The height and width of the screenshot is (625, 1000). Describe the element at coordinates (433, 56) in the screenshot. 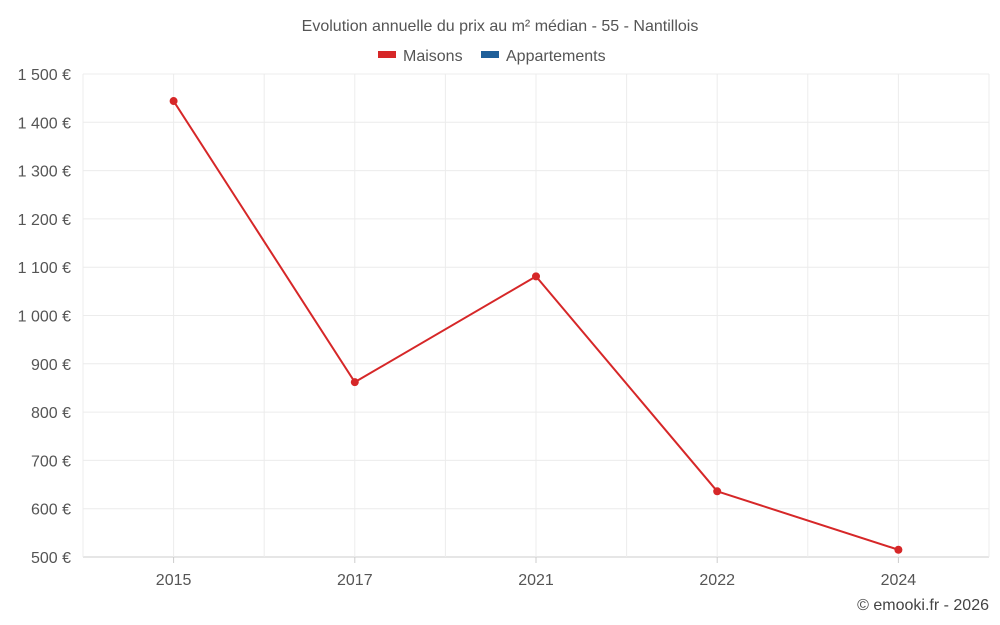

I see `legend-label-maisons: Maisons` at that location.